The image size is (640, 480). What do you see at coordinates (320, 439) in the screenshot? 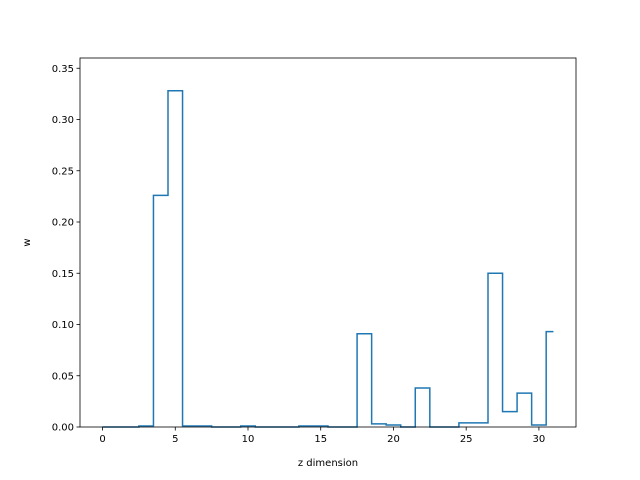
I see `x-tick-label: 15` at bounding box center [320, 439].